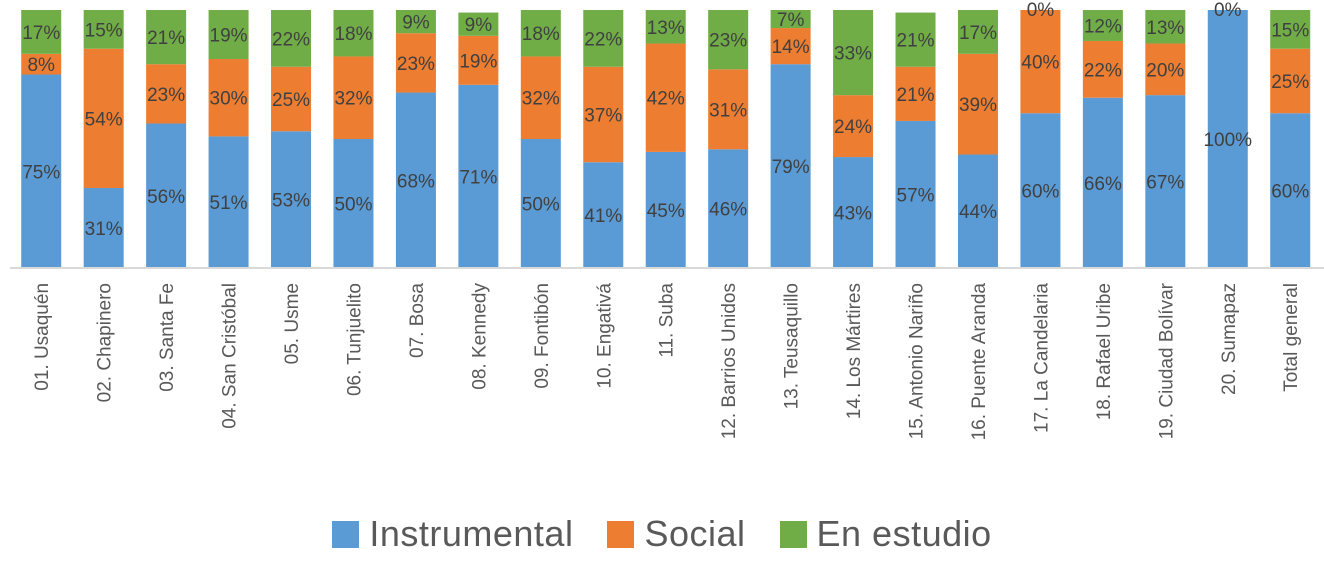  Describe the element at coordinates (1103, 184) in the screenshot. I see `data-label-instrumental-18: 66%` at that location.